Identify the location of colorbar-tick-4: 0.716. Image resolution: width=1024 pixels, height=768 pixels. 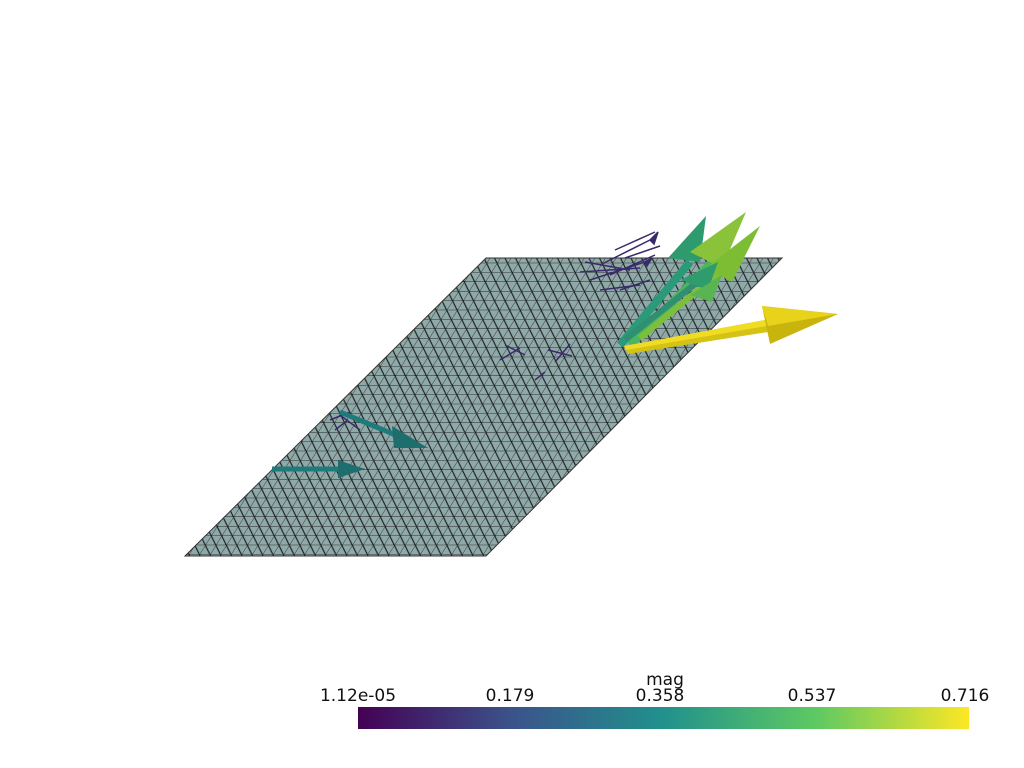
(965, 696).